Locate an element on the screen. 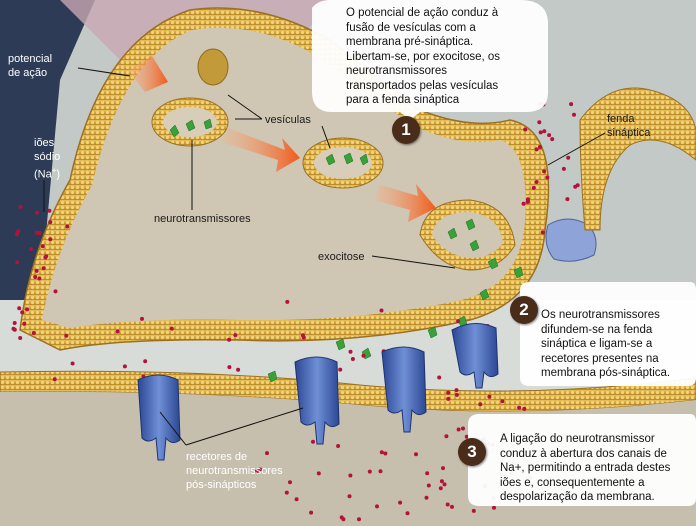 The height and width of the screenshot is (526, 696). label-vesiculas: vesículas is located at coordinates (288, 120).